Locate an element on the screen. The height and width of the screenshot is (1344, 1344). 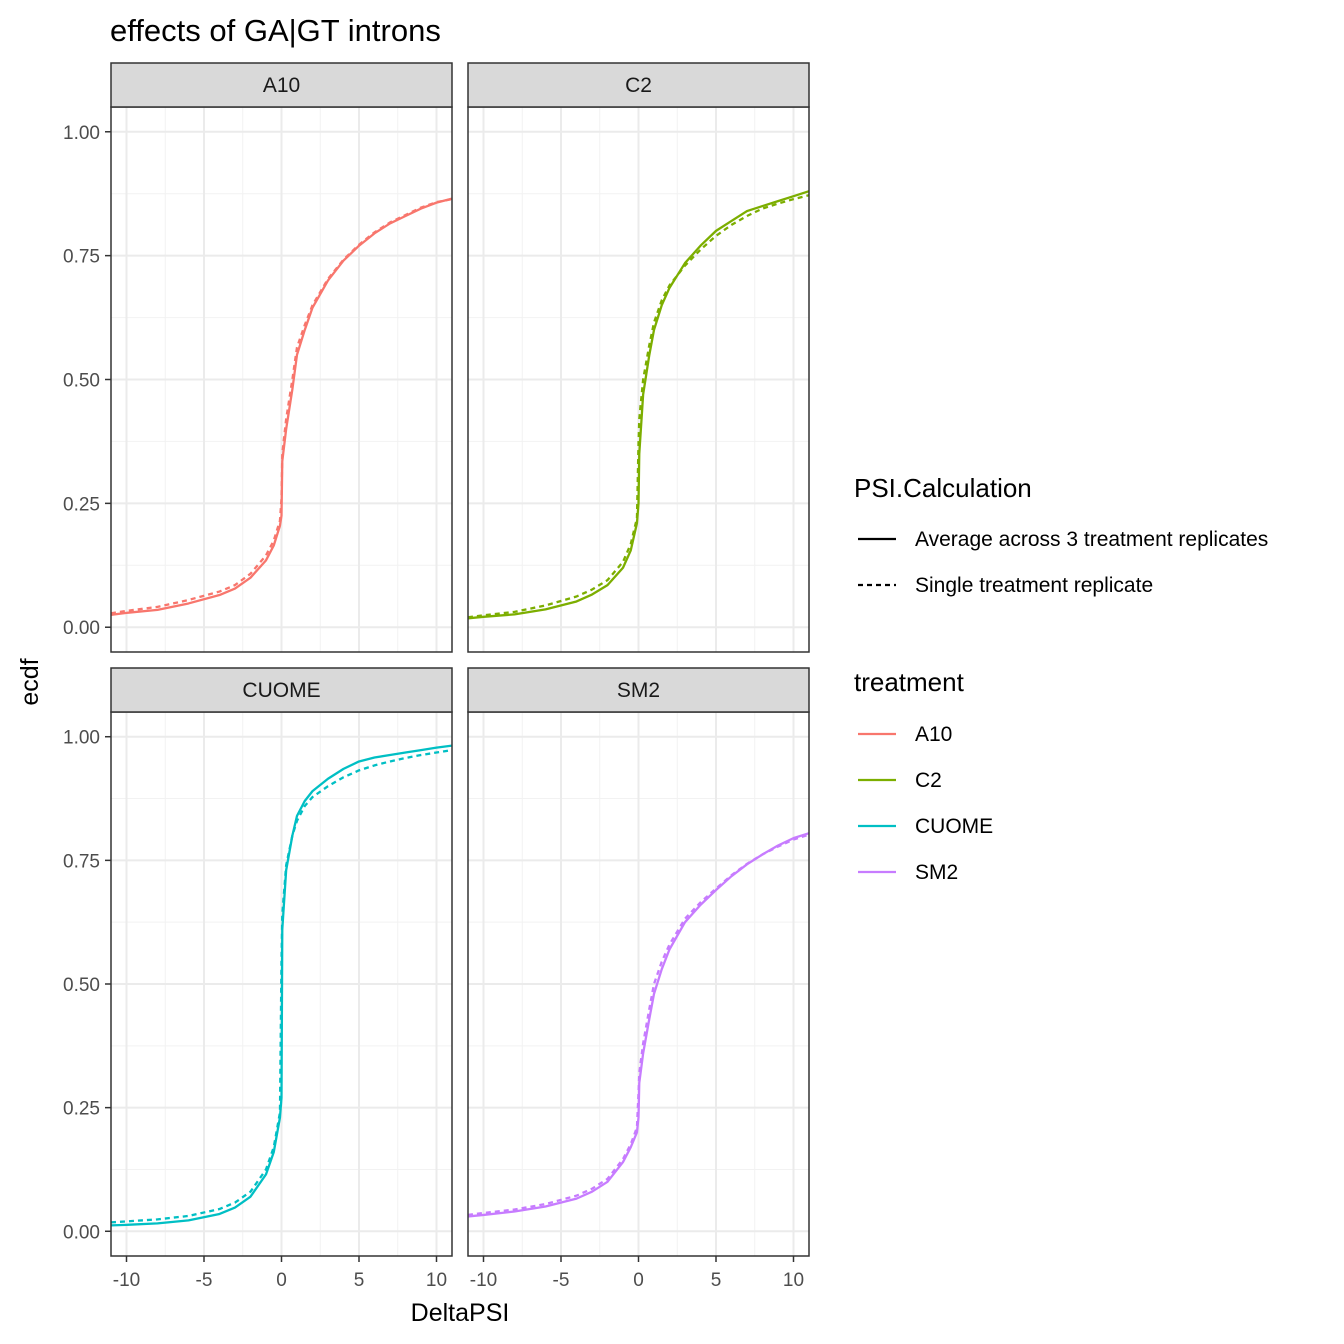
legend-title-psi-calculation: PSI.Calculation is located at coordinates (943, 488).